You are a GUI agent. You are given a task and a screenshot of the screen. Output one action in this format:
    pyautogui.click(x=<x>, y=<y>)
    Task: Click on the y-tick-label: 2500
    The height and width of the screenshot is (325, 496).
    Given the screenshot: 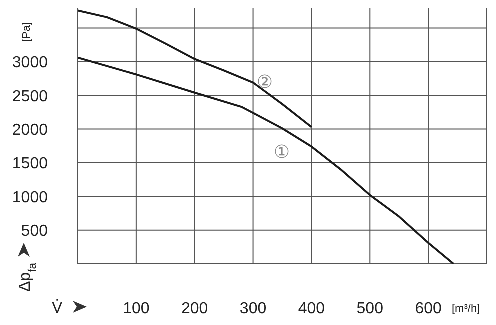 What is the action you would take?
    pyautogui.click(x=30, y=97)
    